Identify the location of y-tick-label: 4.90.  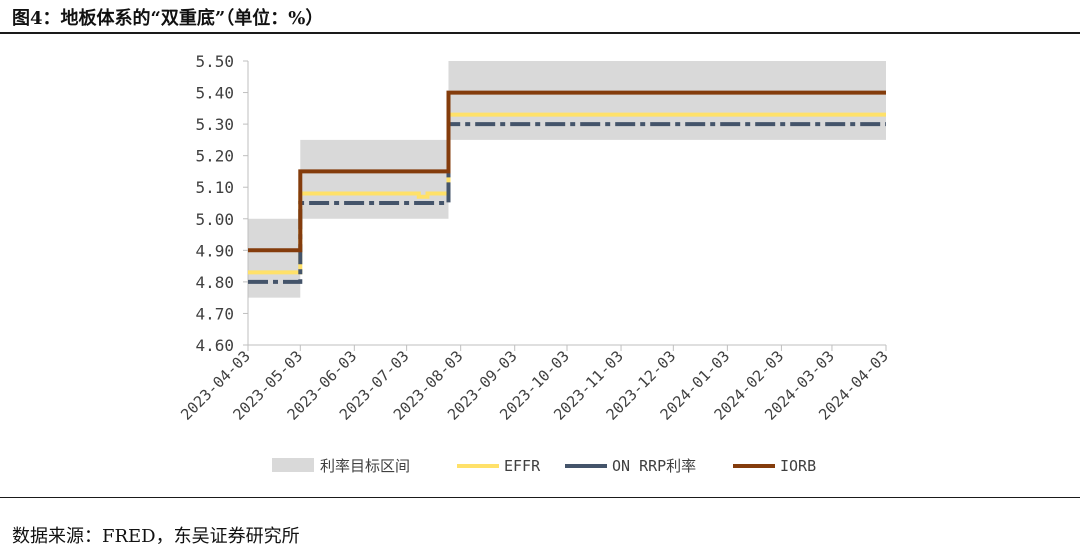
(214, 250).